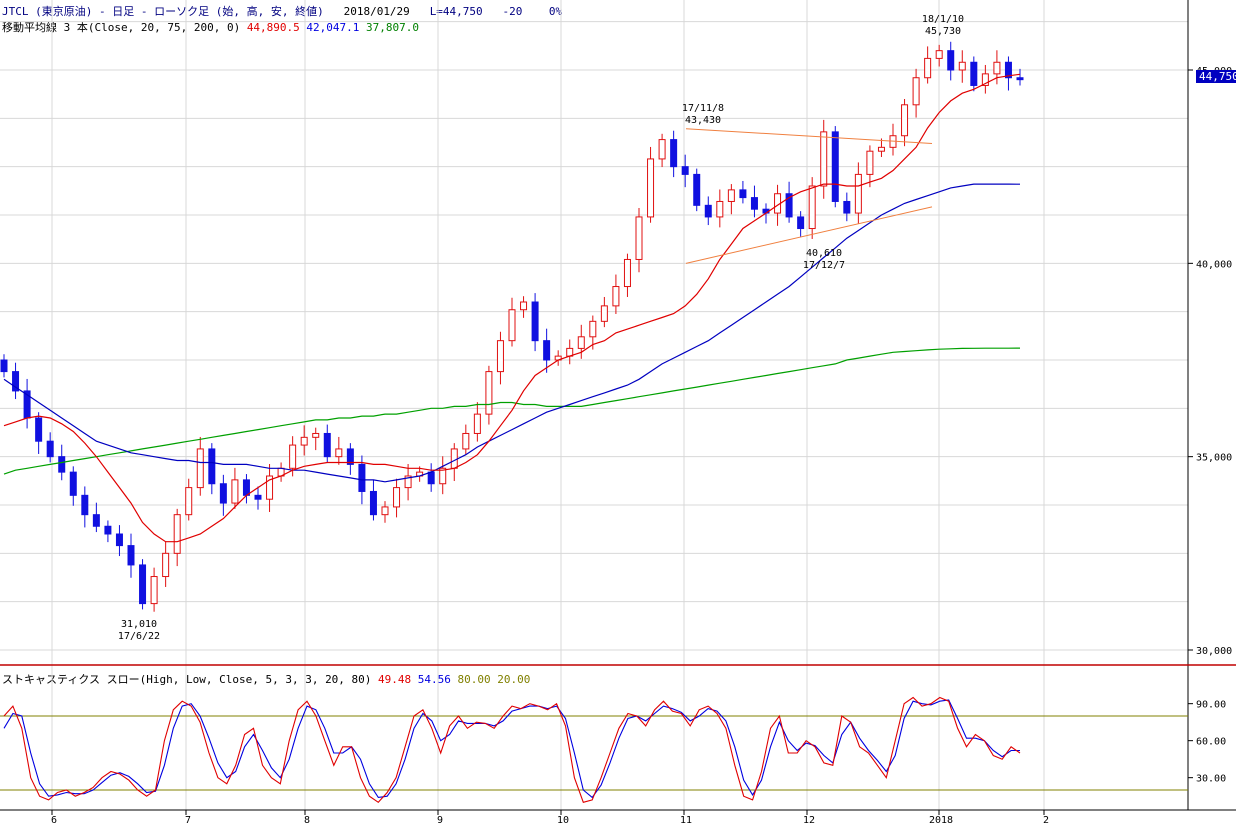  I want to click on annotation-dec-price: 40,610, so click(824, 253).